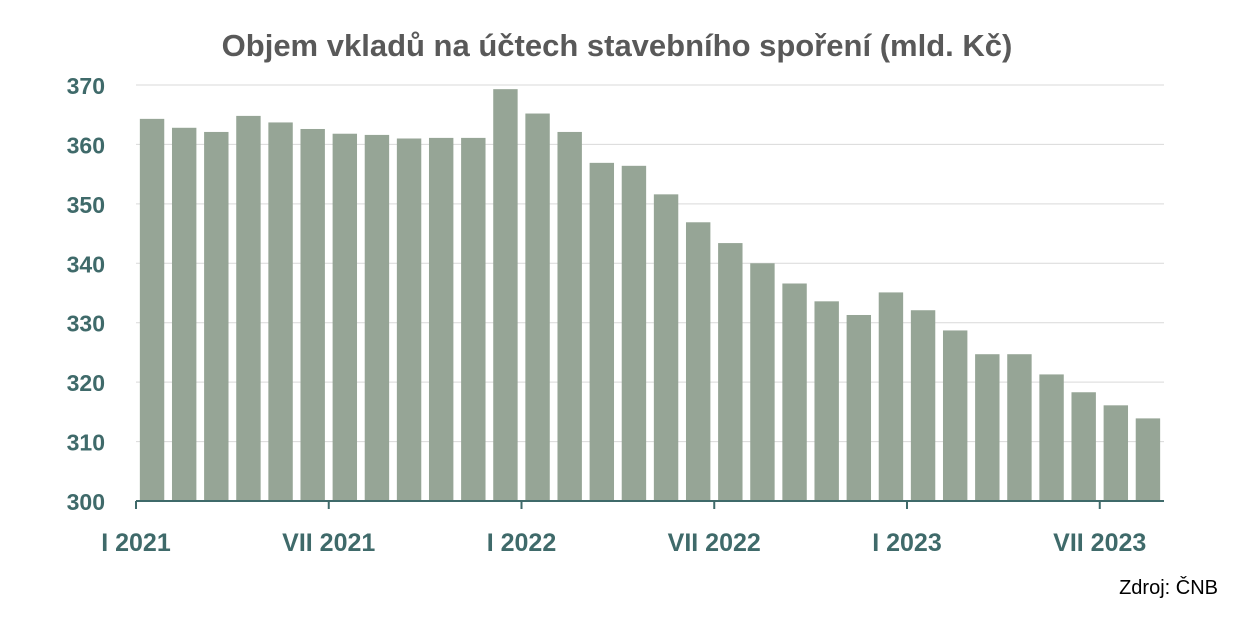 Image resolution: width=1240 pixels, height=619 pixels. I want to click on bar: VII 2021, so click(345, 317).